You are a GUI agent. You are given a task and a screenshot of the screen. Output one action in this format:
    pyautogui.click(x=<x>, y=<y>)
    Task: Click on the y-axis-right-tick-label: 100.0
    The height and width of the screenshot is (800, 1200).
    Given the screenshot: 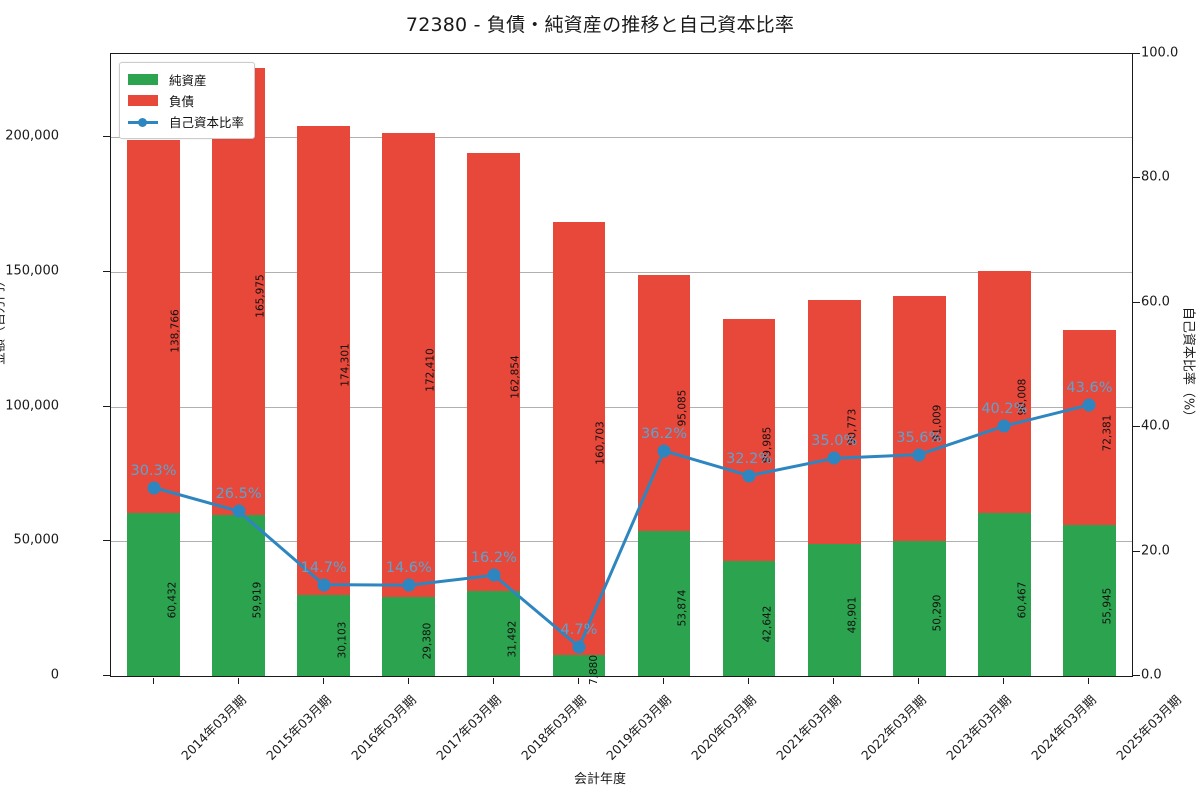 What is the action you would take?
    pyautogui.click(x=1160, y=53)
    